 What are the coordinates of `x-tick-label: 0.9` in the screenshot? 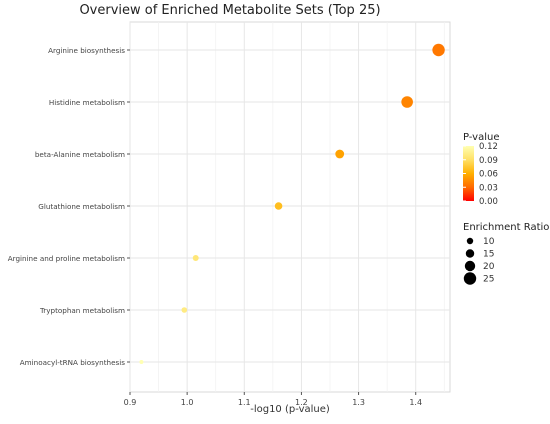 It's located at (130, 402).